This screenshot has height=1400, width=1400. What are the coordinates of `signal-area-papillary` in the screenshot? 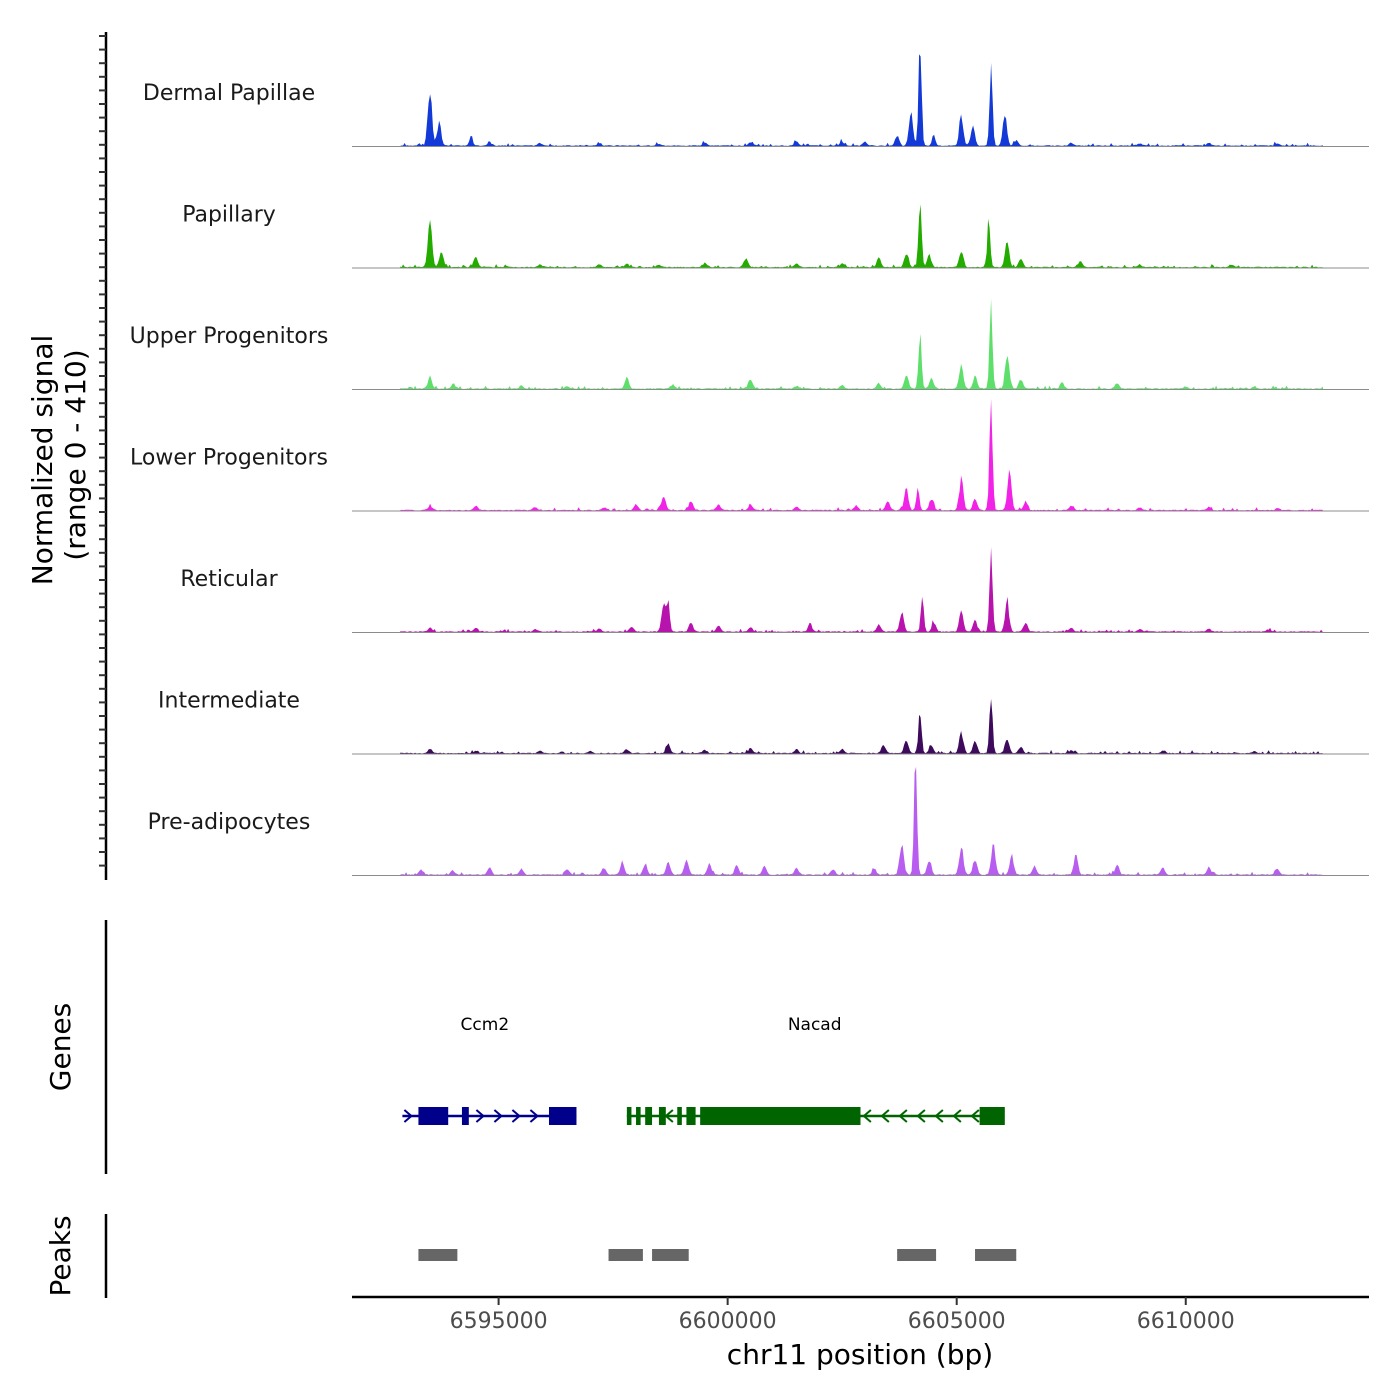 It's located at (862, 236).